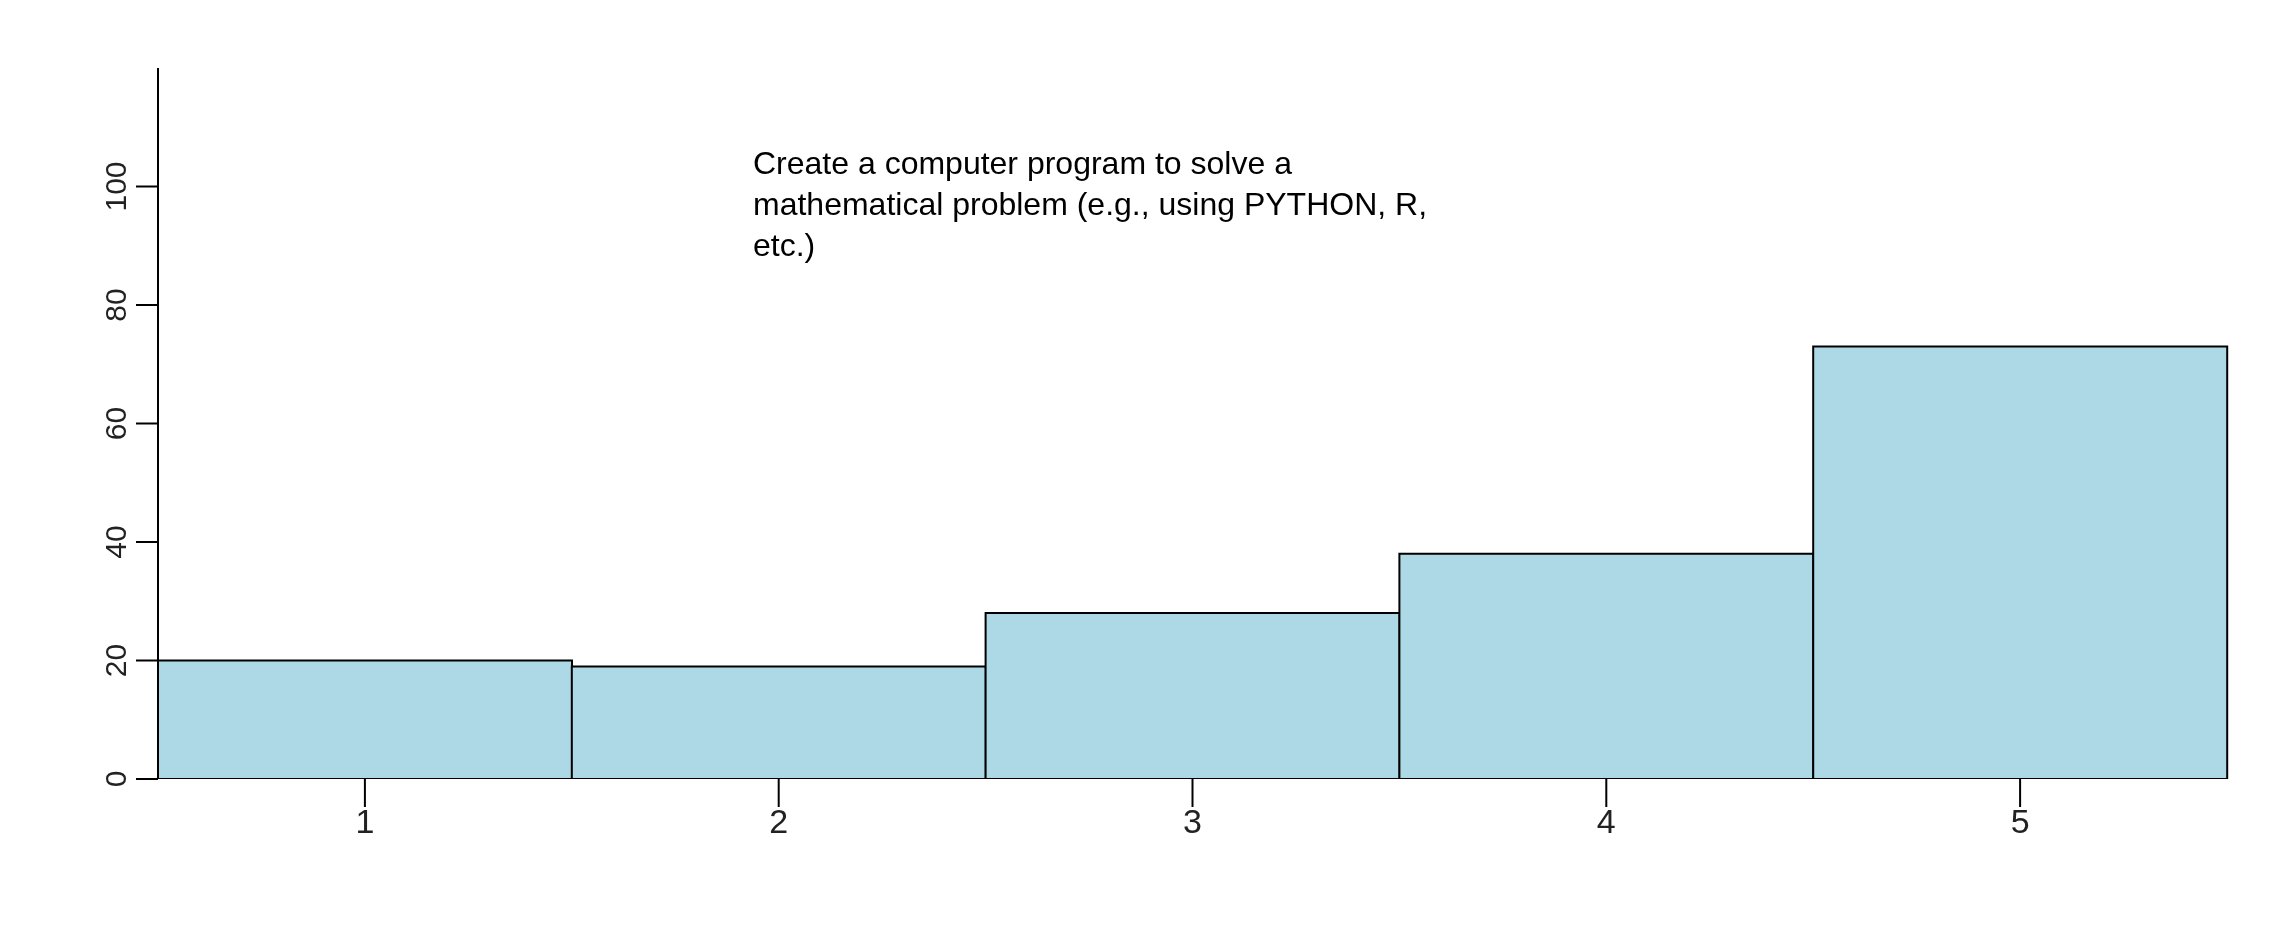  What do you see at coordinates (2020, 821) in the screenshot?
I see `x-tick-label: 5` at bounding box center [2020, 821].